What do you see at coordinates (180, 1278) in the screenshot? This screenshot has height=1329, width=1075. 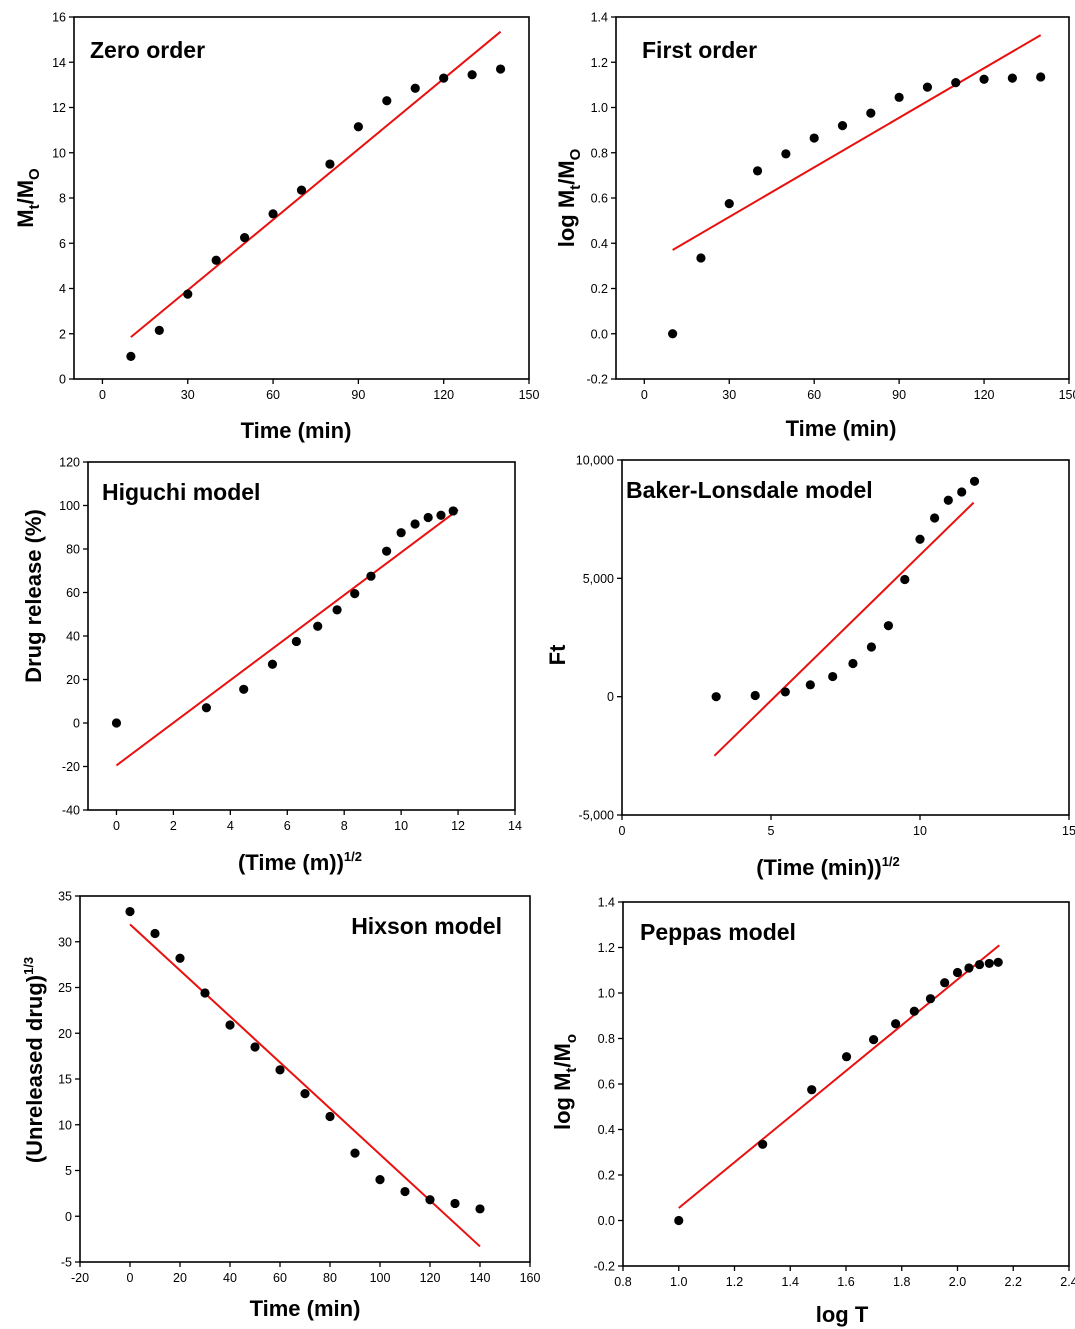 I see `x-tick-label: 20` at bounding box center [180, 1278].